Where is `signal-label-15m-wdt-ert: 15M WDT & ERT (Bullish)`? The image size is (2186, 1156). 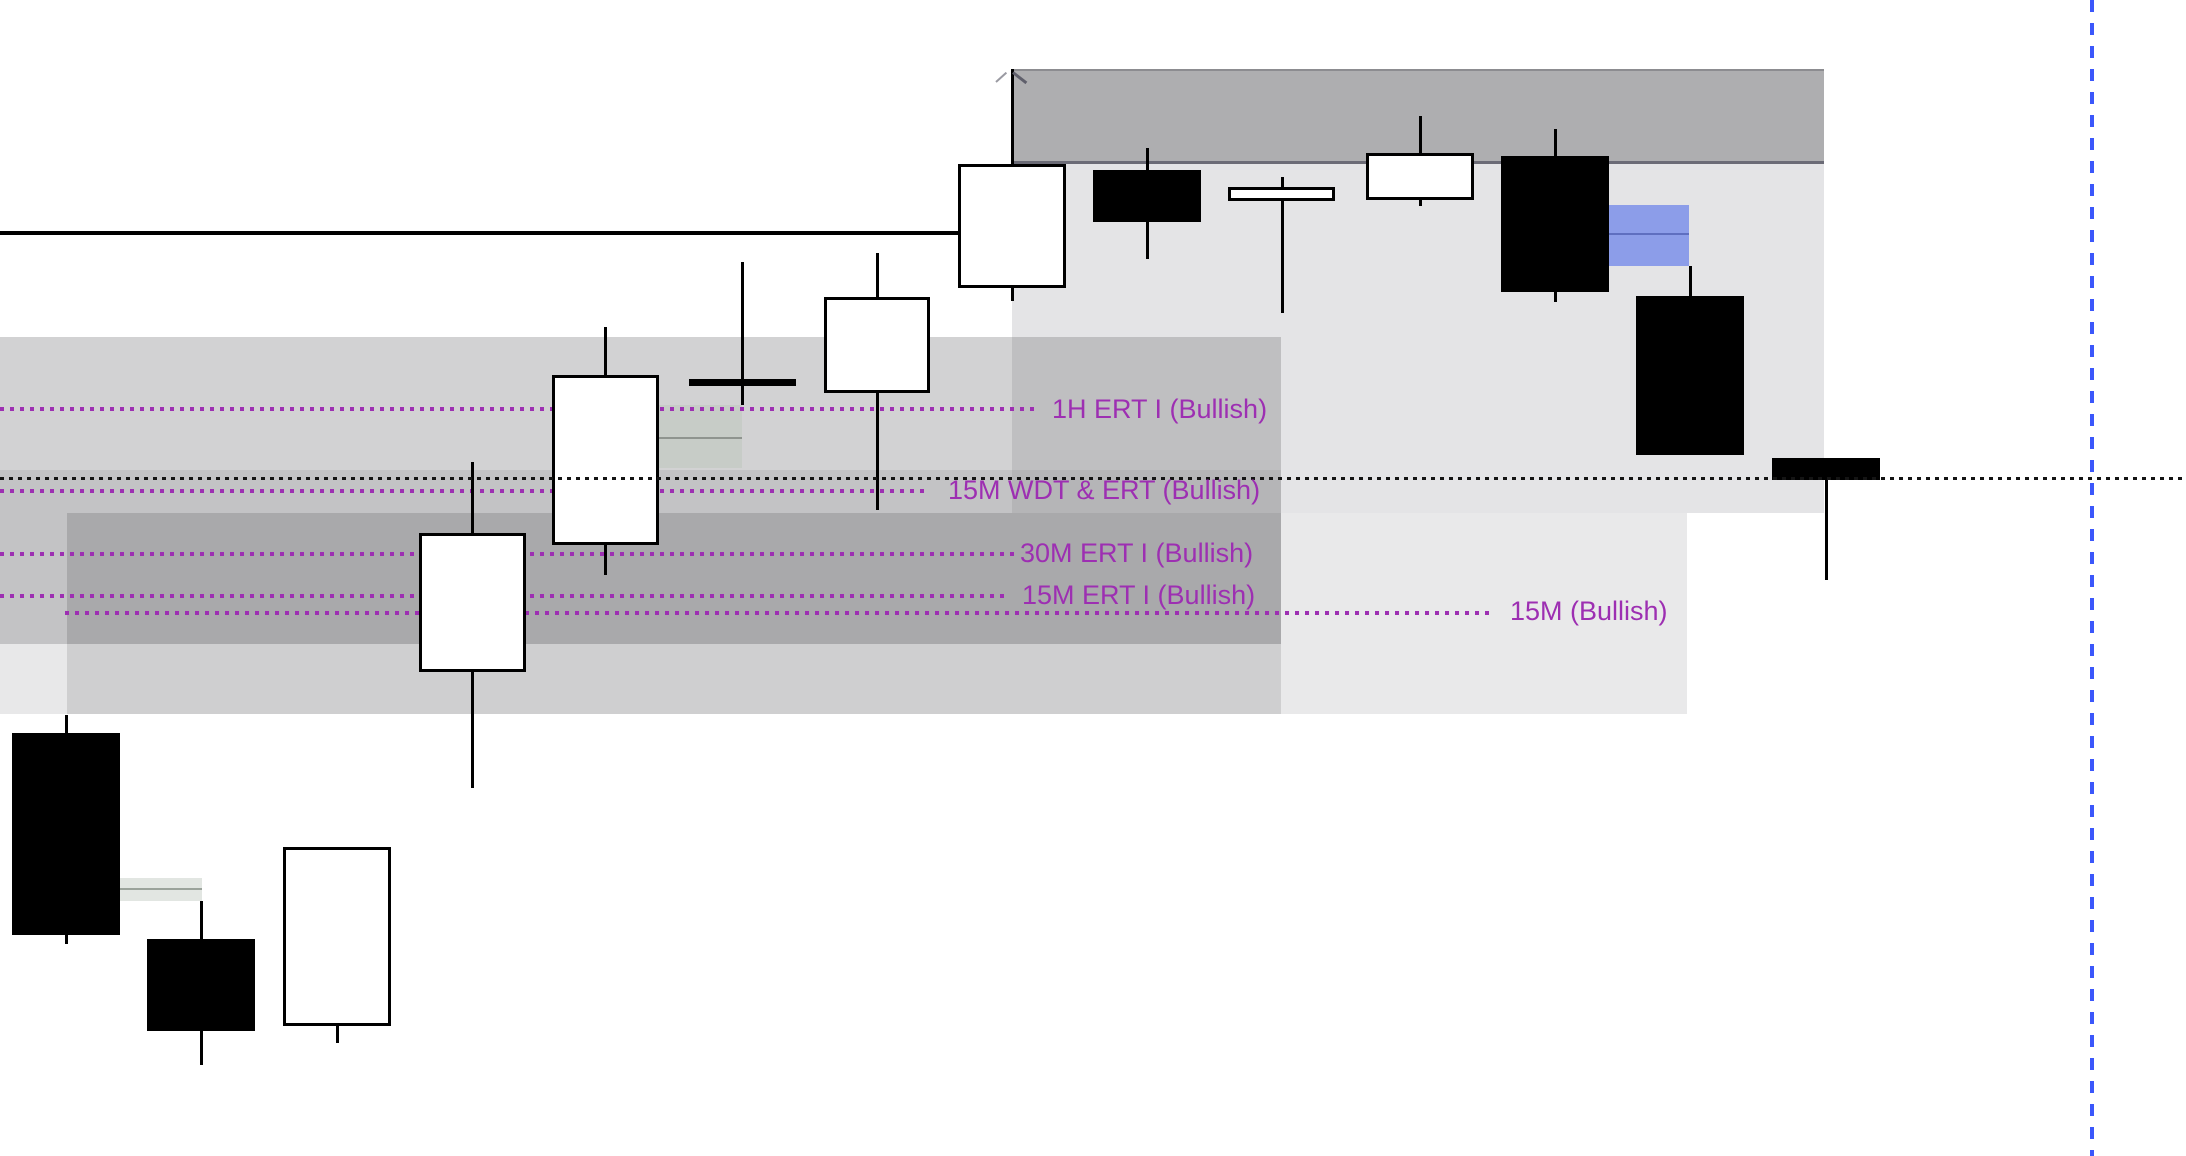
signal-label-15m-wdt-ert: 15M WDT & ERT (Bullish) is located at coordinates (1104, 489).